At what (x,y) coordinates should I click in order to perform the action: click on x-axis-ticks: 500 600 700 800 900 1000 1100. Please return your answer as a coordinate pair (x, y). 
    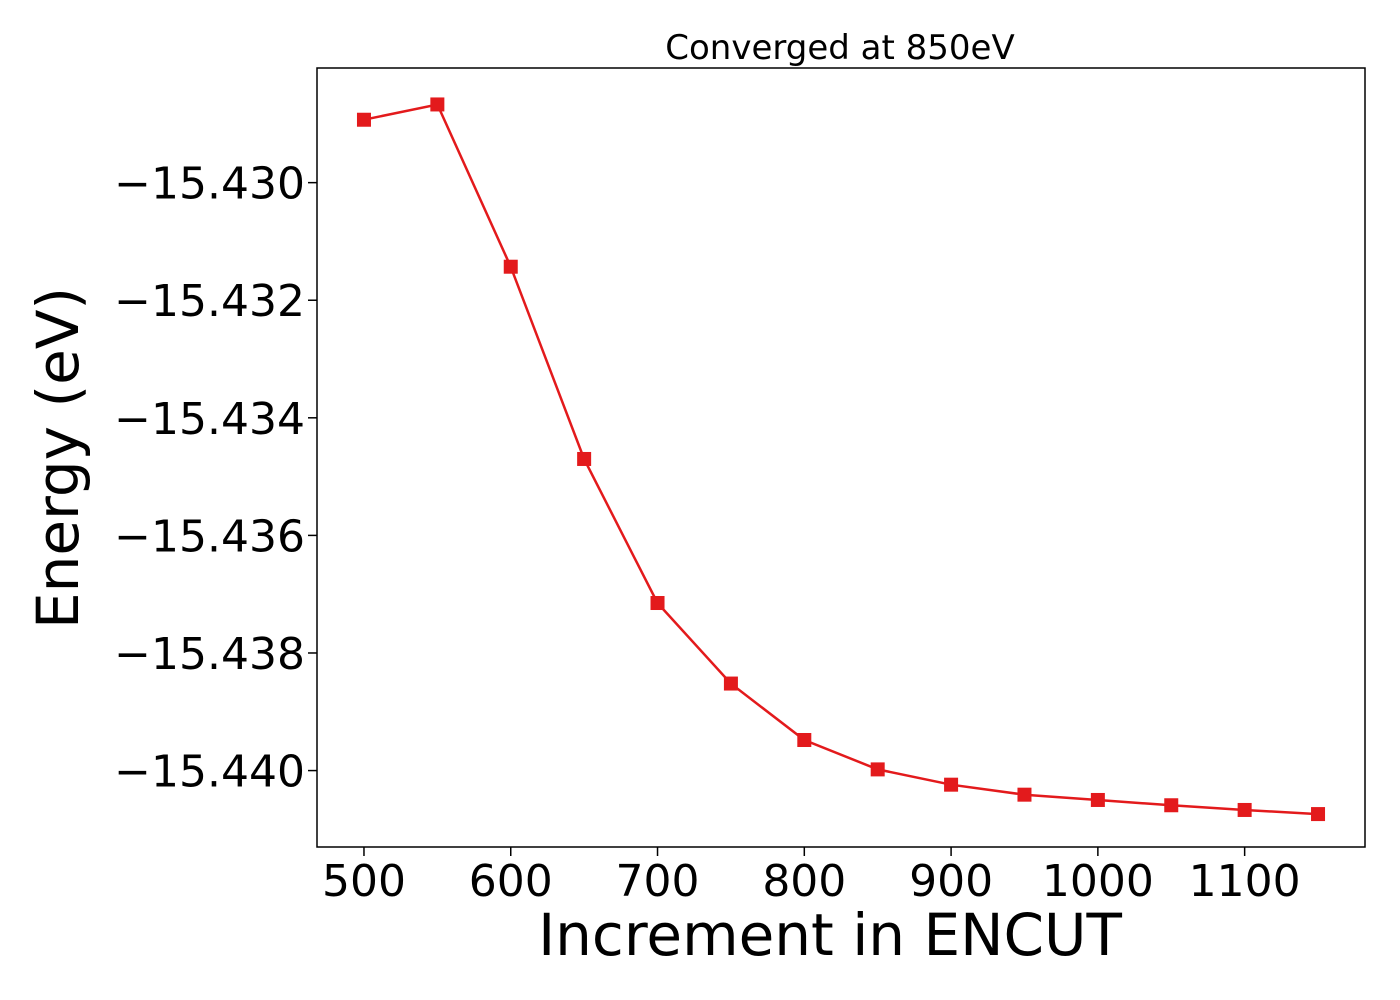
    Looking at the image, I should click on (811, 877).